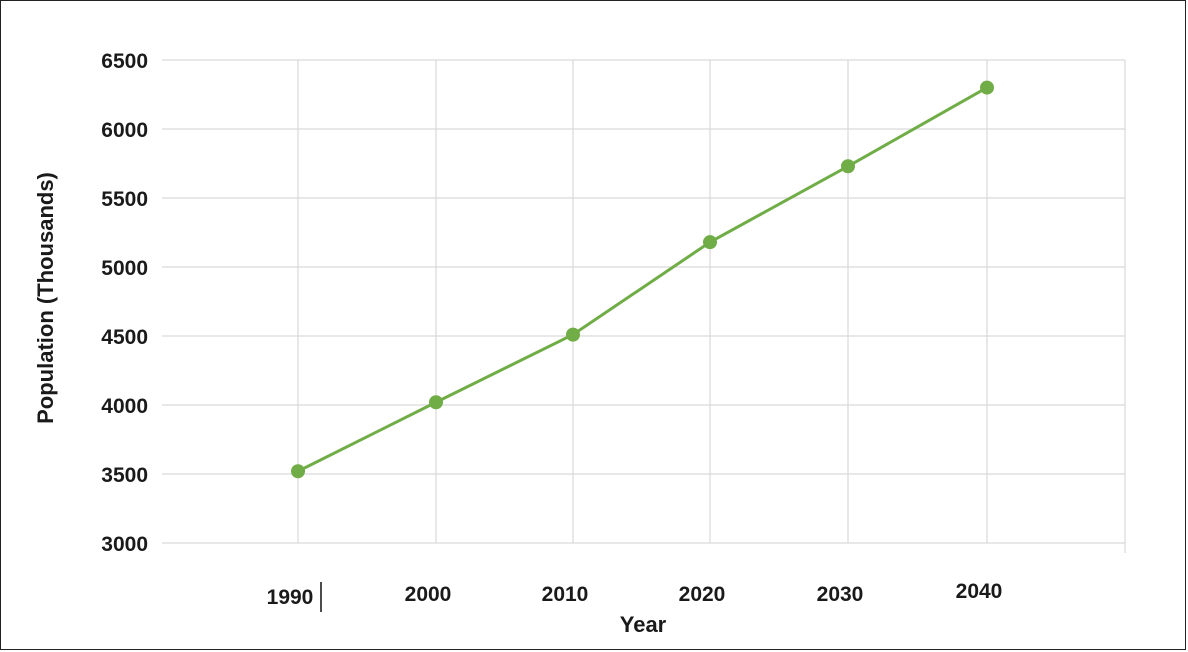 This screenshot has height=652, width=1188. What do you see at coordinates (643, 624) in the screenshot?
I see `x-axis-title: Year` at bounding box center [643, 624].